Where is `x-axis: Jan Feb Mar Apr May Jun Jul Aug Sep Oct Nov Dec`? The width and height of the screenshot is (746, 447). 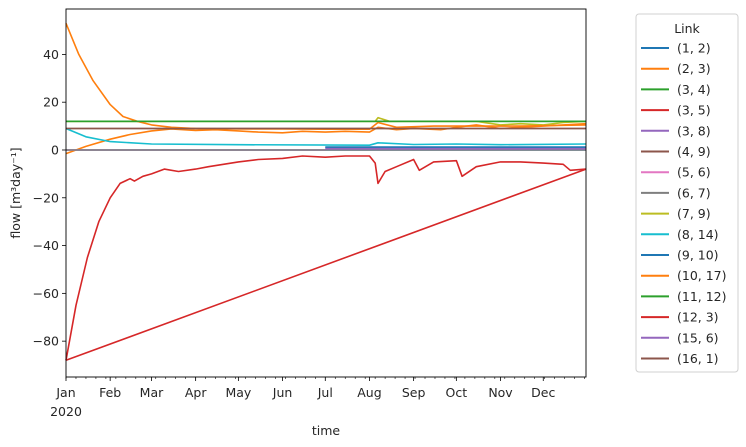
x-axis: Jan Feb Mar Apr May Jun Jul Aug Sep Oct Nov Dec is located at coordinates (320, 388).